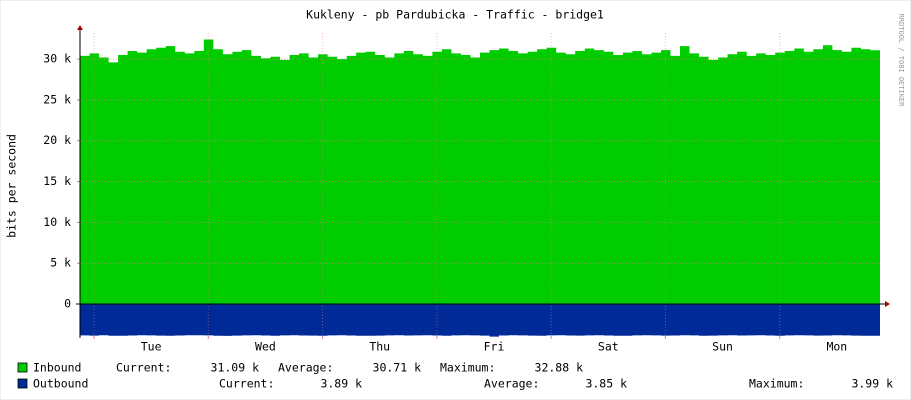  What do you see at coordinates (67, 304) in the screenshot?
I see `y-tick-label: 0` at bounding box center [67, 304].